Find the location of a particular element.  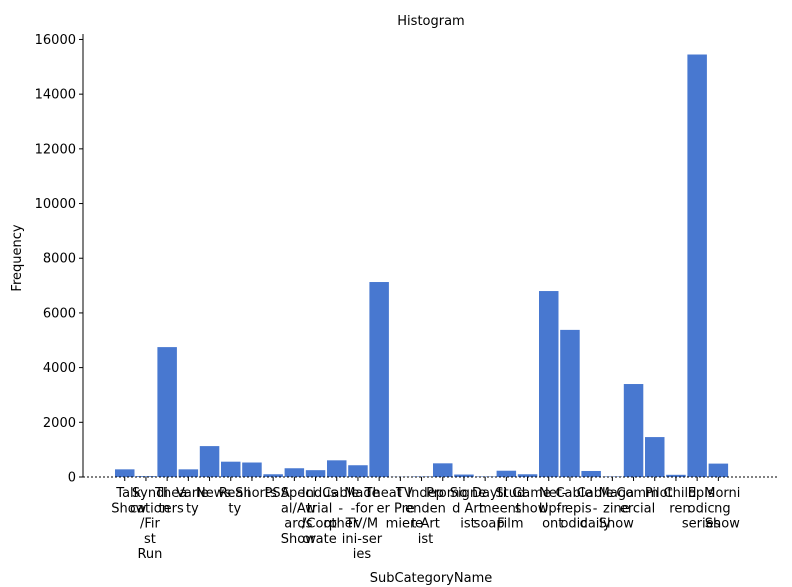

x-tick-label-25: Pilot is located at coordinates (659, 493).